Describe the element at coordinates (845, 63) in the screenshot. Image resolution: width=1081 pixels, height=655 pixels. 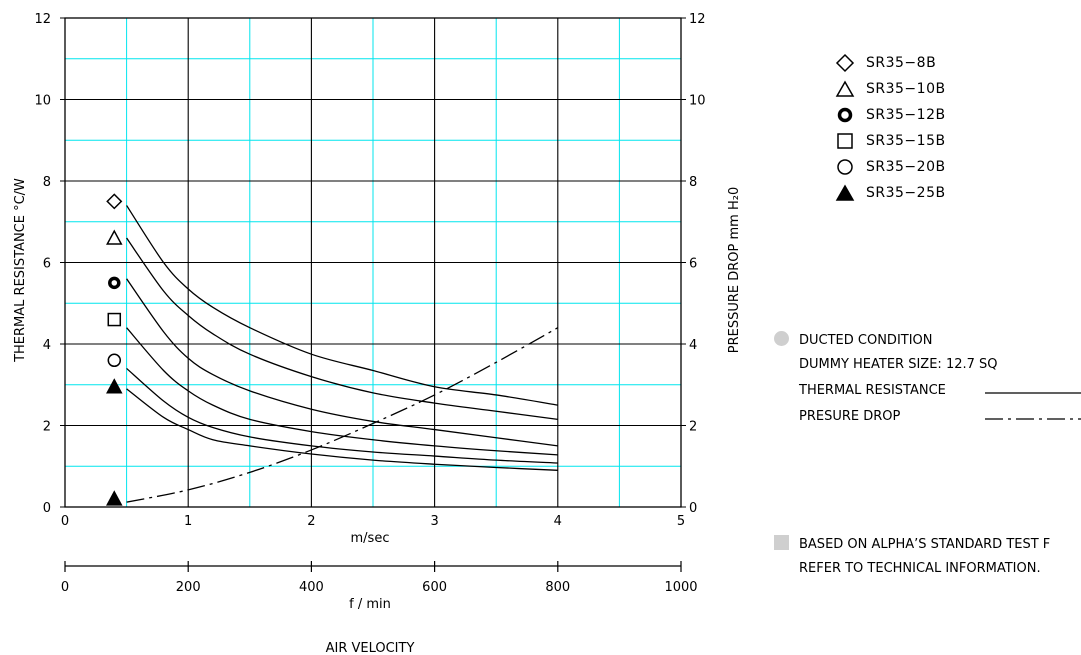
I see `diamond-icon` at that location.